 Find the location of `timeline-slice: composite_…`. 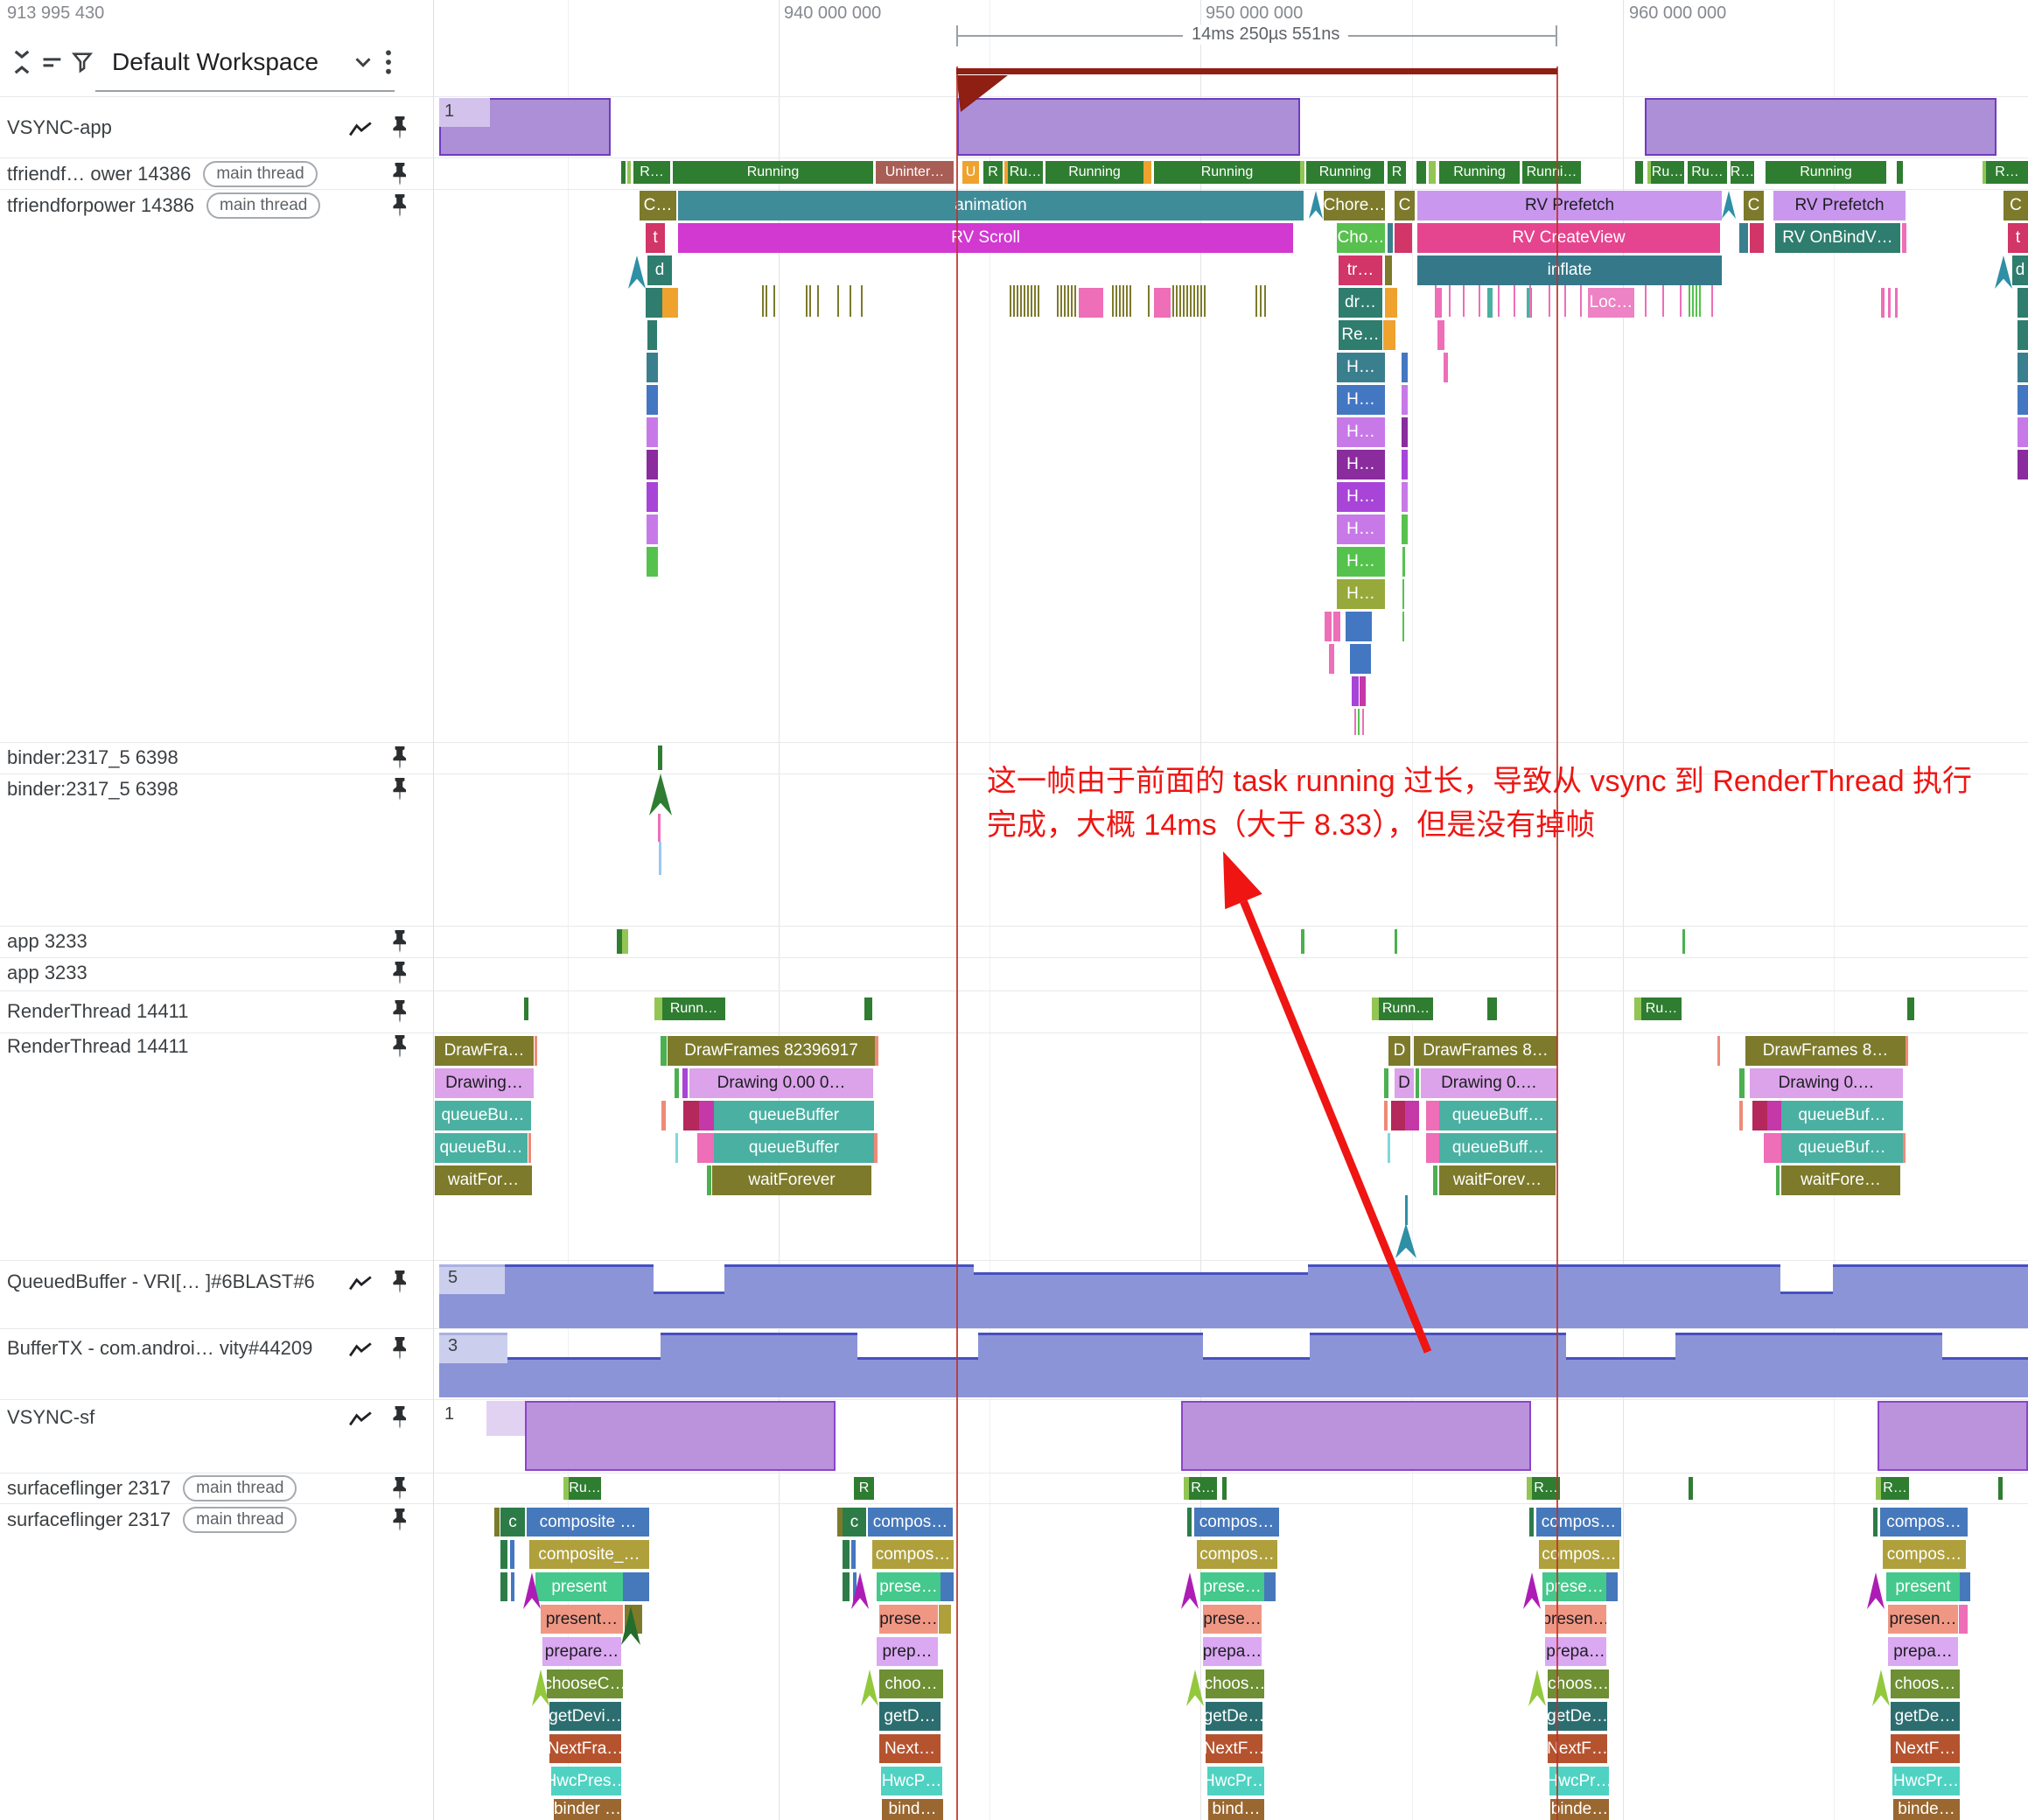

timeline-slice: composite_… is located at coordinates (589, 1554).